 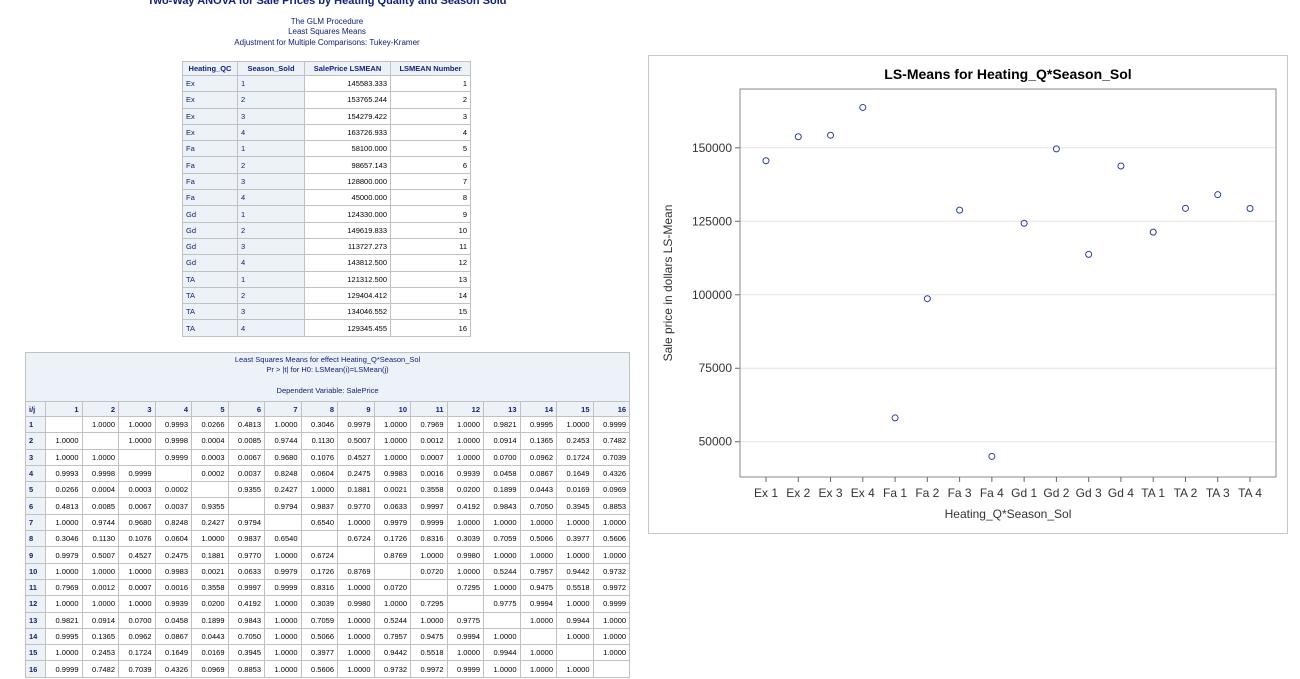 I want to click on table-cell: 0.0021, so click(x=210, y=571).